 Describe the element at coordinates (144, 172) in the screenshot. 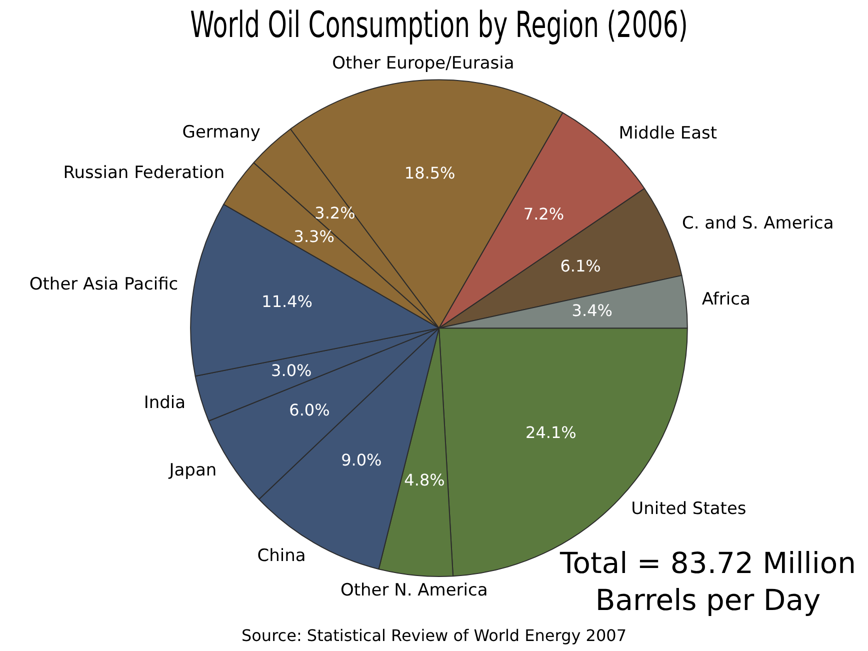

I see `slice-label: Russian Federation` at that location.